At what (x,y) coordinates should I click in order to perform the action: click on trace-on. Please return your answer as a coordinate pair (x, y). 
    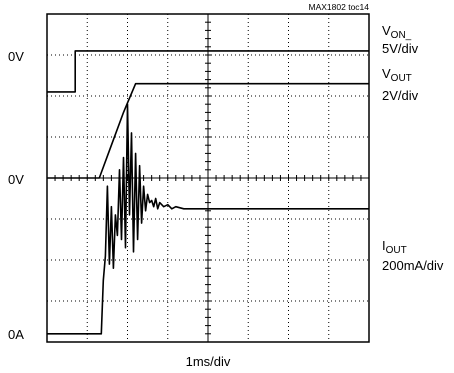
    Looking at the image, I should click on (208, 71).